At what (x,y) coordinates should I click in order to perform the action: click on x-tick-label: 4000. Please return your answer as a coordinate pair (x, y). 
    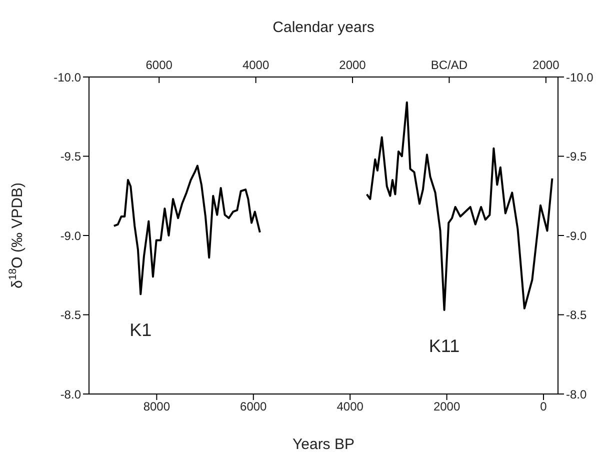
    Looking at the image, I should click on (350, 407).